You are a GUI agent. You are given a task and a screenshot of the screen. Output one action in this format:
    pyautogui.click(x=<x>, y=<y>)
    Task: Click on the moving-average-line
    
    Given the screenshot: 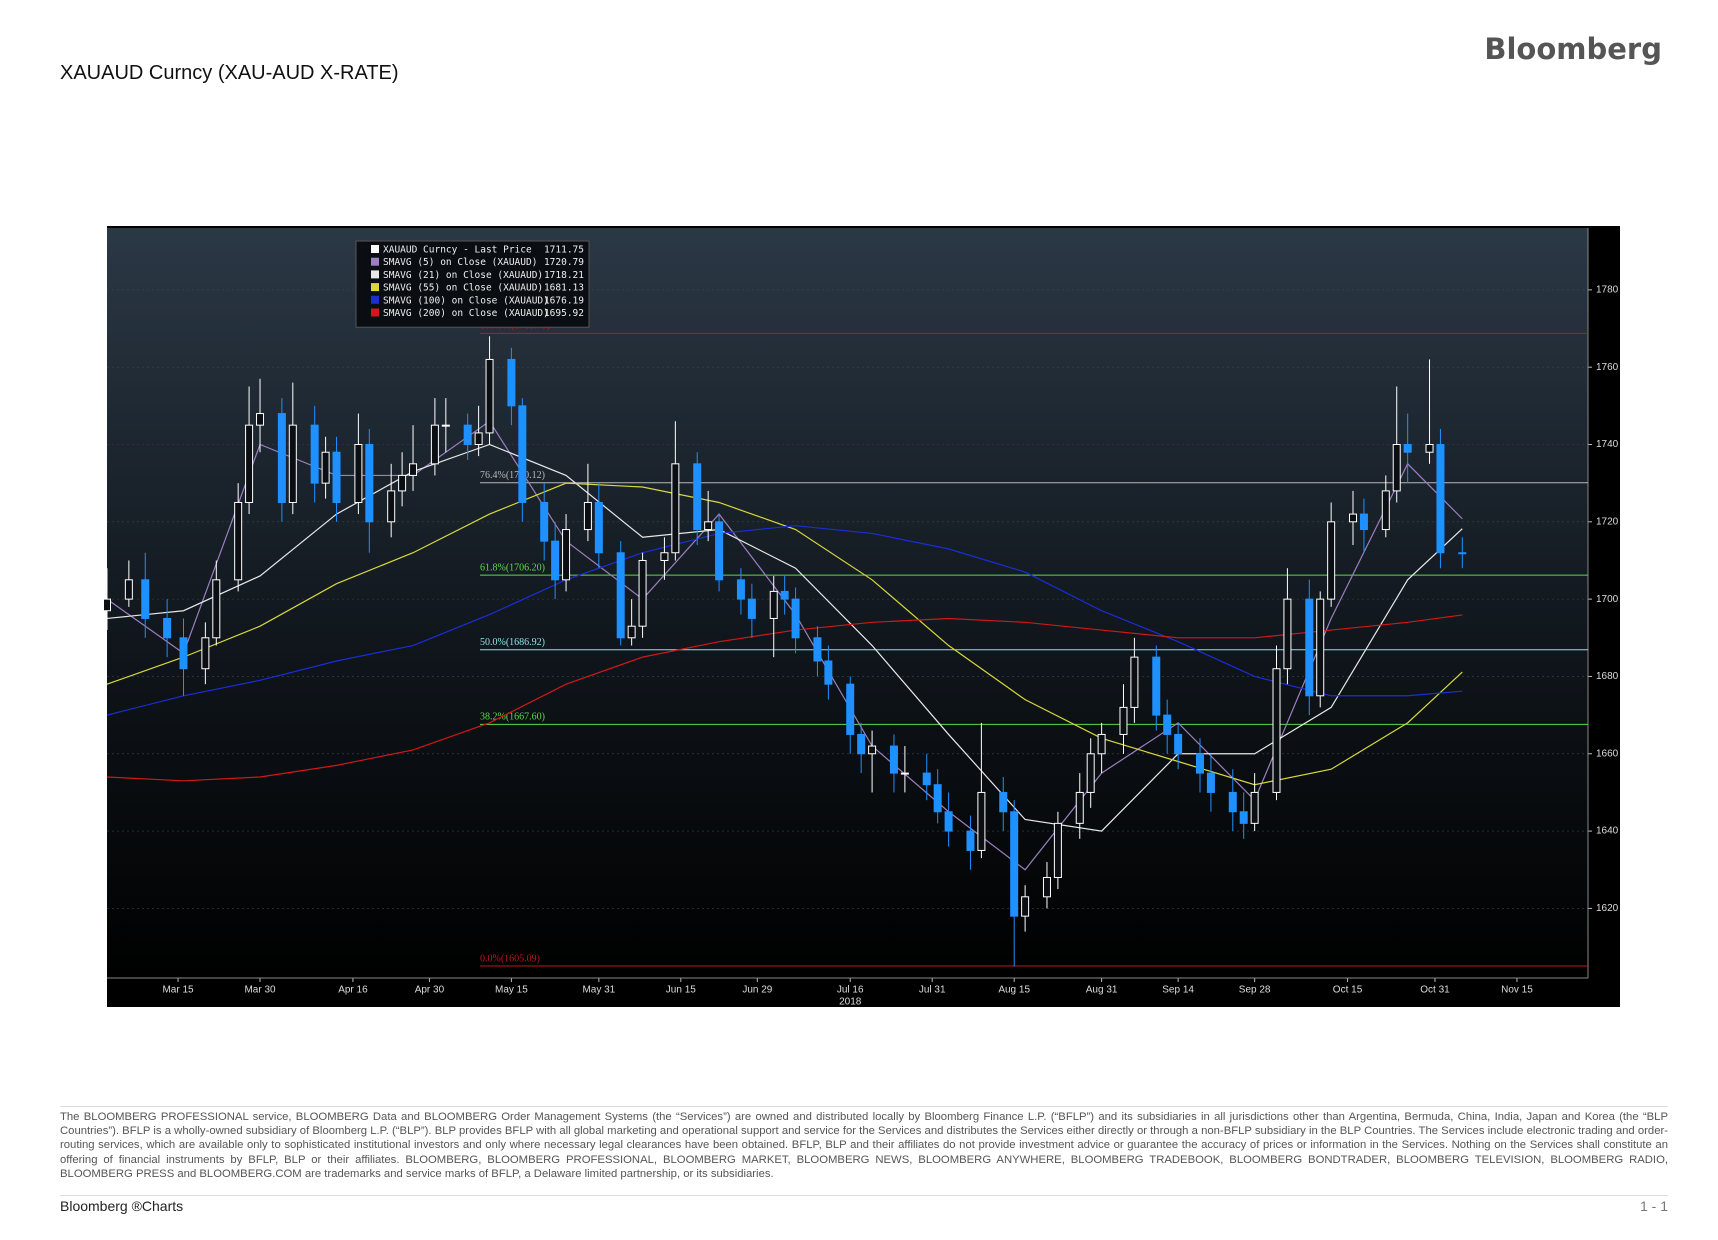 What is the action you would take?
    pyautogui.click(x=784, y=620)
    